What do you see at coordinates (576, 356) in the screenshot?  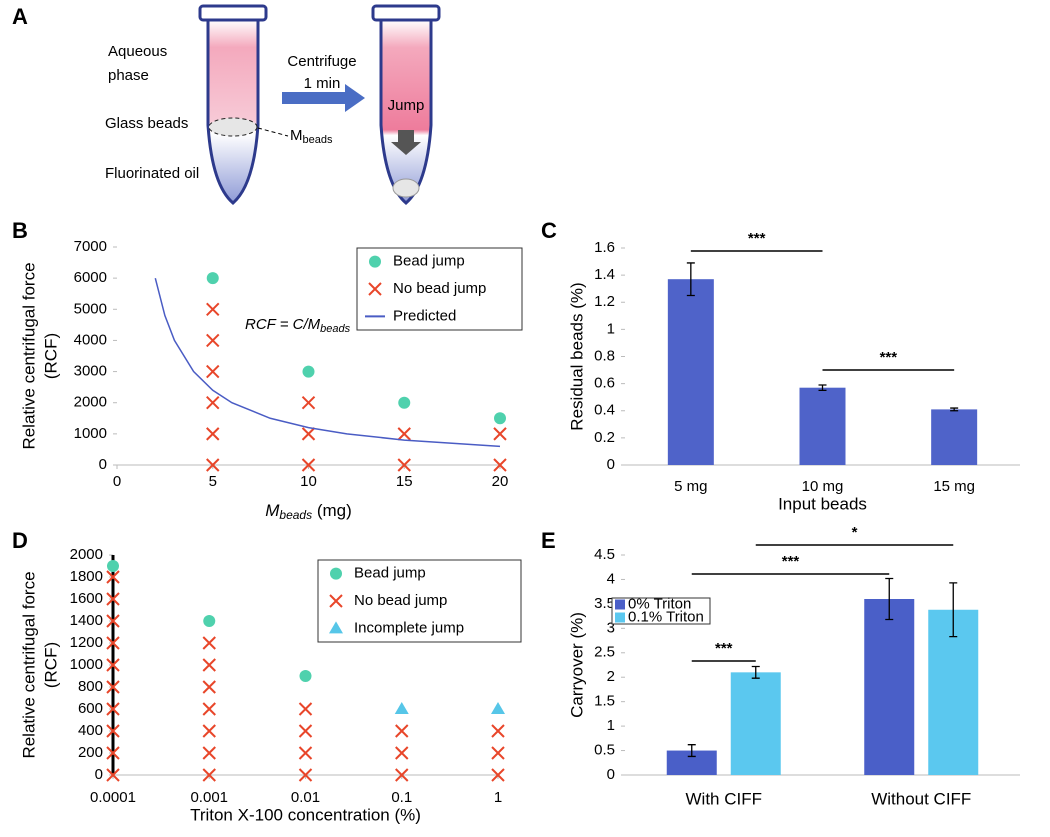 I see `y-axis-label: Residual beads (%)` at bounding box center [576, 356].